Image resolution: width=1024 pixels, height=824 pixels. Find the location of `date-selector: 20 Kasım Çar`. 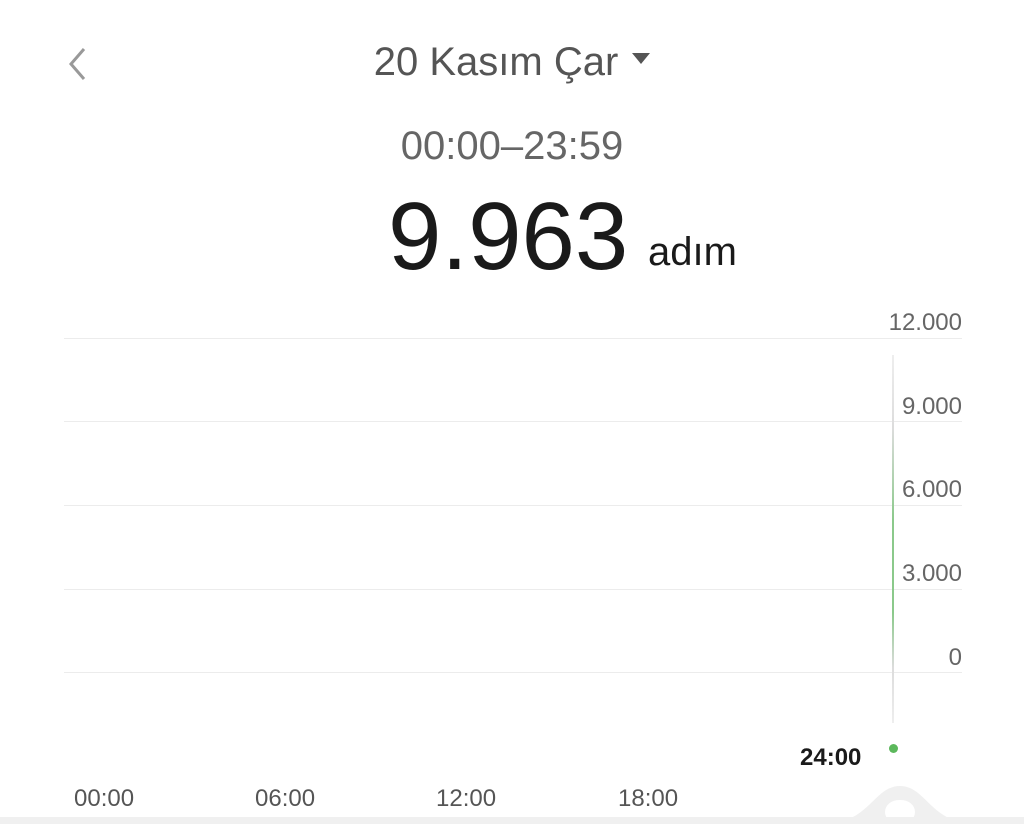

date-selector: 20 Kasım Çar is located at coordinates (512, 62).